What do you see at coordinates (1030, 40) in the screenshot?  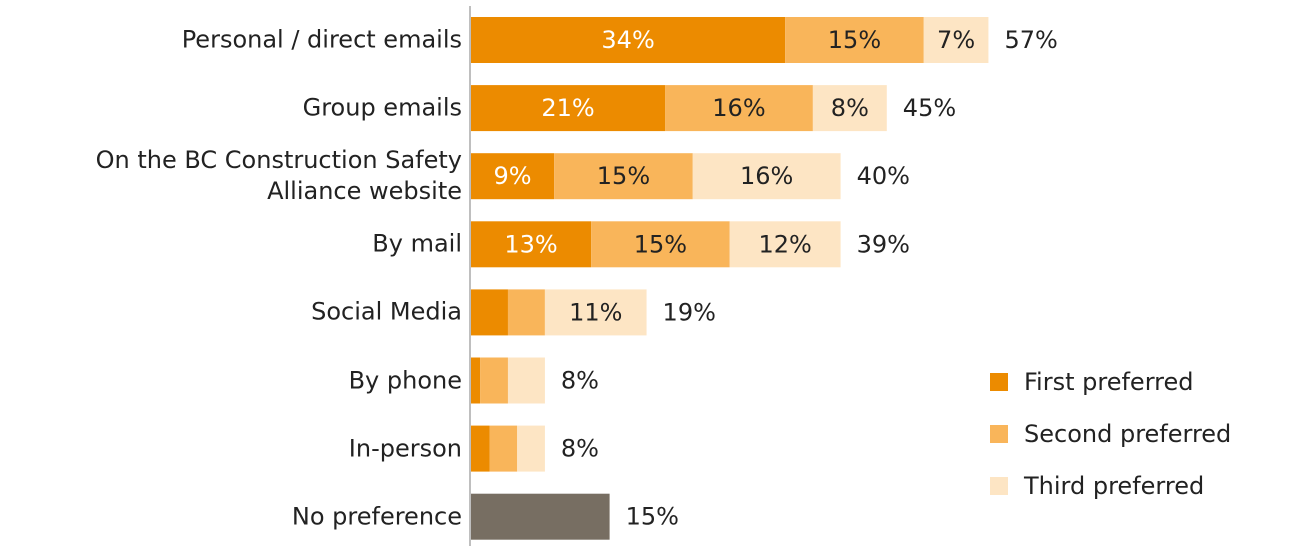 I see `total-label: 57%` at bounding box center [1030, 40].